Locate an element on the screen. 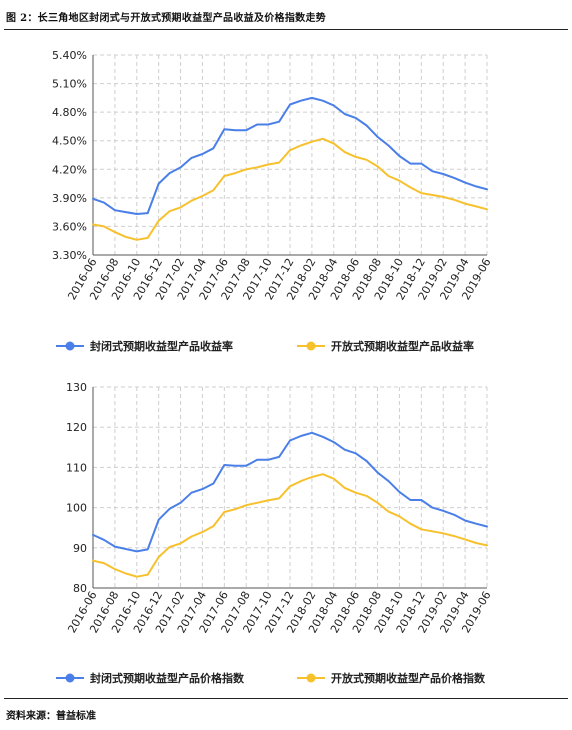 This screenshot has width=572, height=730. yield-y-tick-label: 4.50% is located at coordinates (69, 141).